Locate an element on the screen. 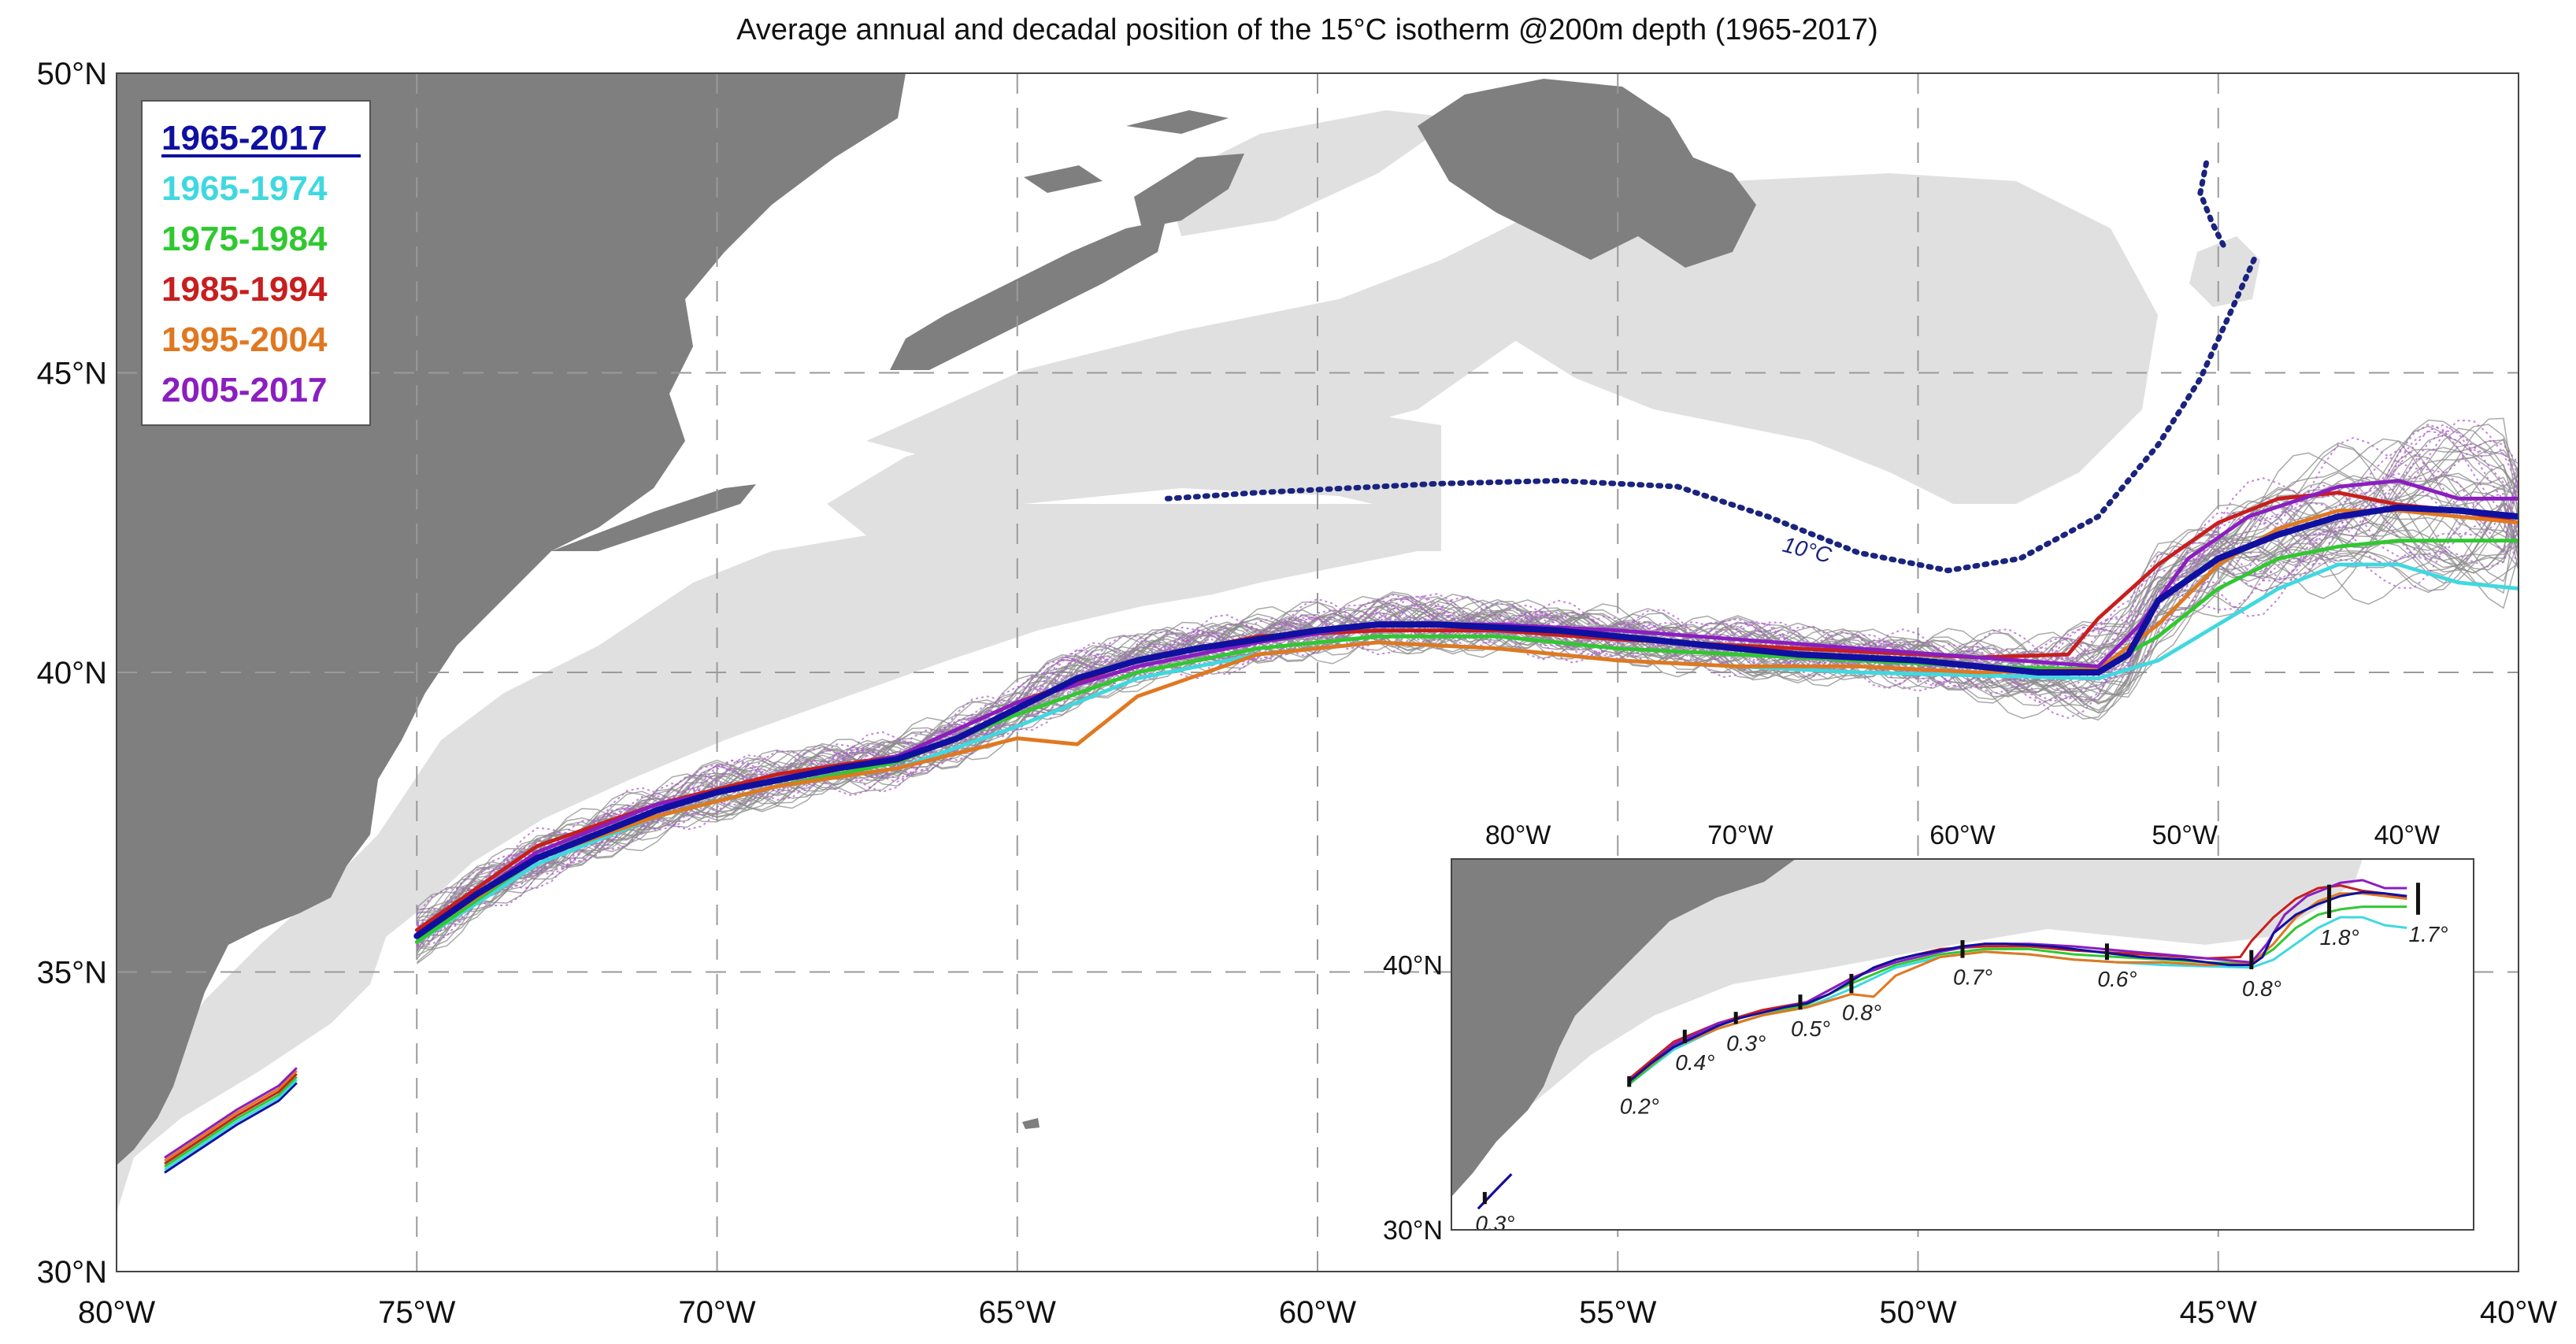  inset-line-1995-2004 is located at coordinates (2017, 988).